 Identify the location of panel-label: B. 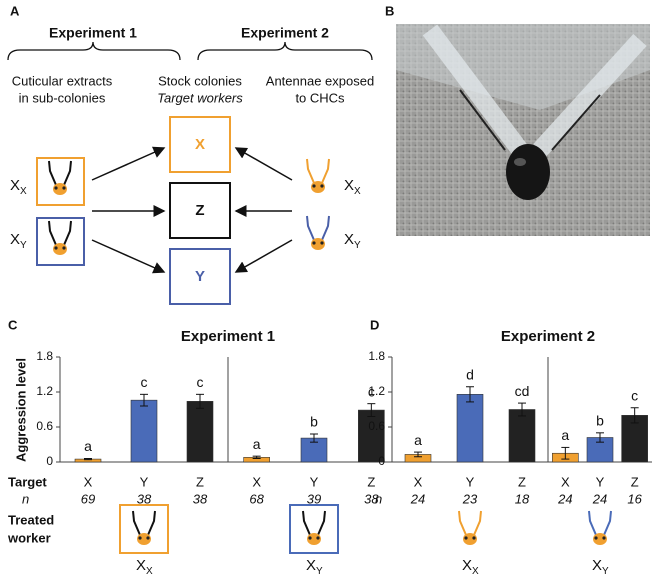
(389, 10).